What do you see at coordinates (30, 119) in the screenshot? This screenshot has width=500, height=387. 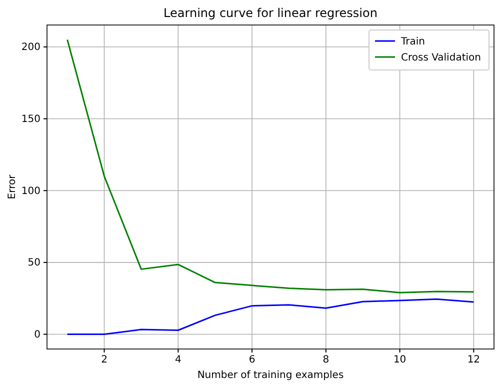 I see `y-tick-label: 150` at bounding box center [30, 119].